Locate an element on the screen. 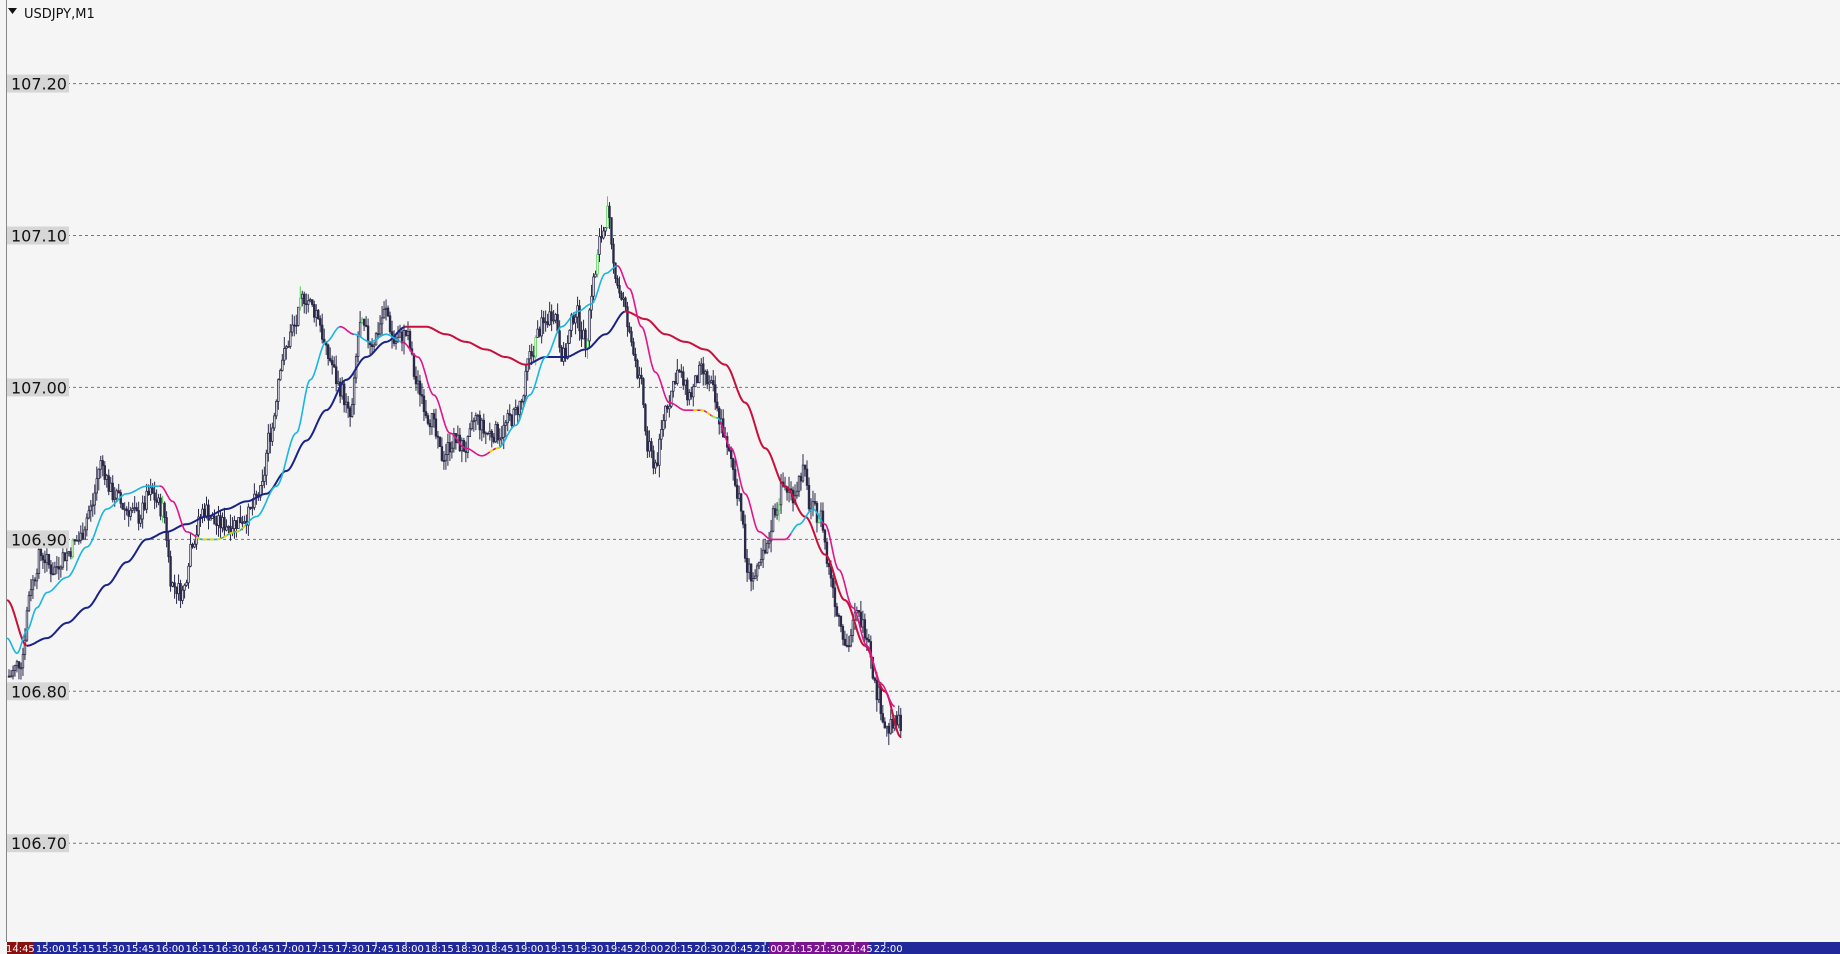 This screenshot has width=1840, height=954. chart-title-text: USDJPY,M1 is located at coordinates (59, 14).